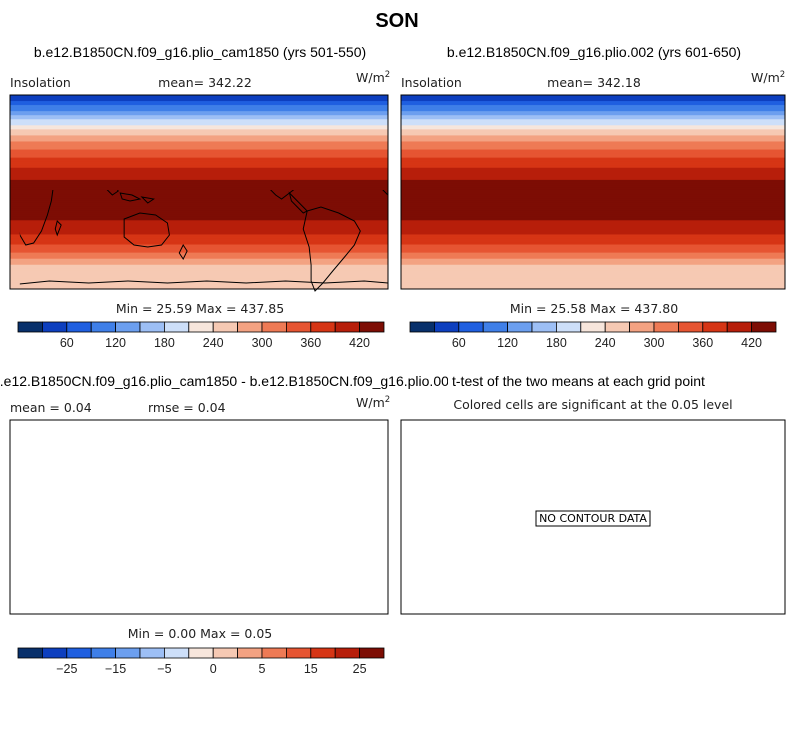 The height and width of the screenshot is (733, 795). Describe the element at coordinates (200, 633) in the screenshot. I see `stats-label-difference: Min = 0.00 Max = 0.05` at that location.